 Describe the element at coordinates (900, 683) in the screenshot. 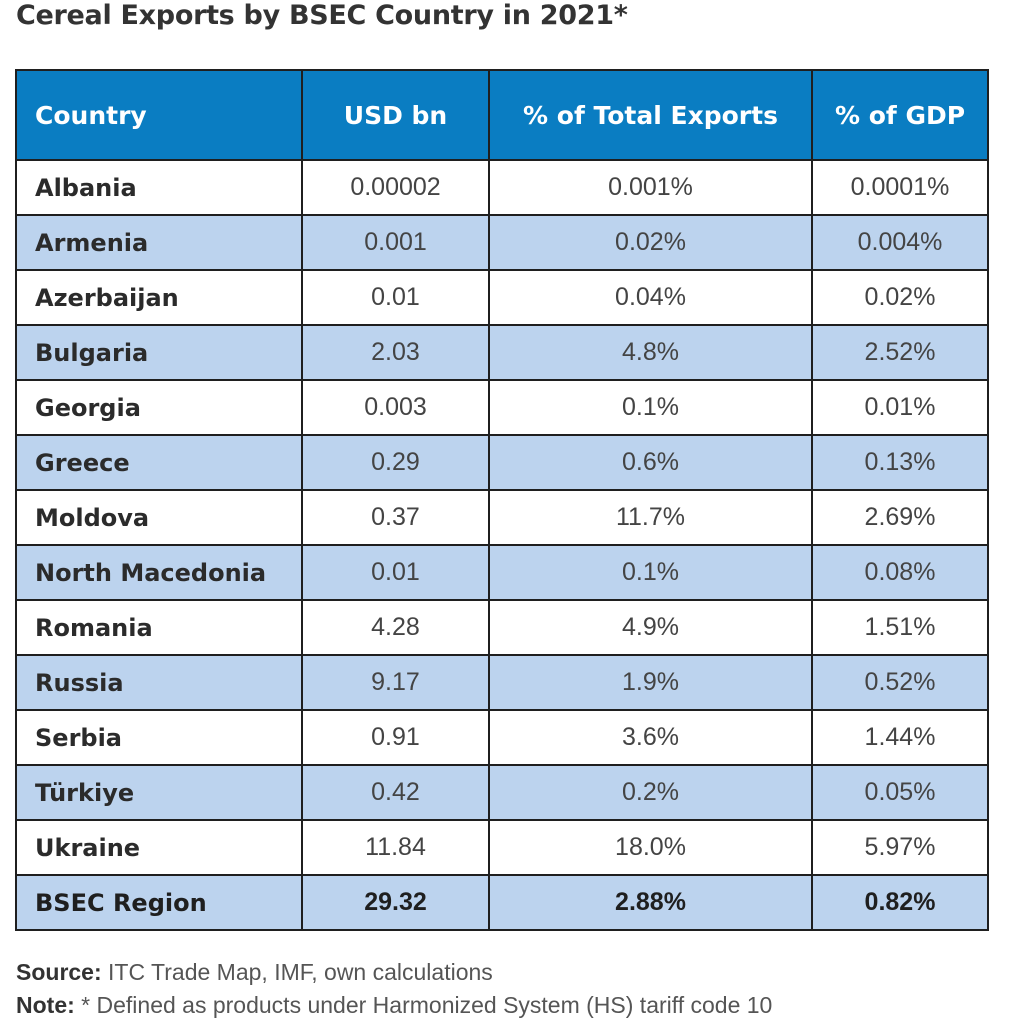

I see `pct-gdp-cell: 0.52%` at that location.